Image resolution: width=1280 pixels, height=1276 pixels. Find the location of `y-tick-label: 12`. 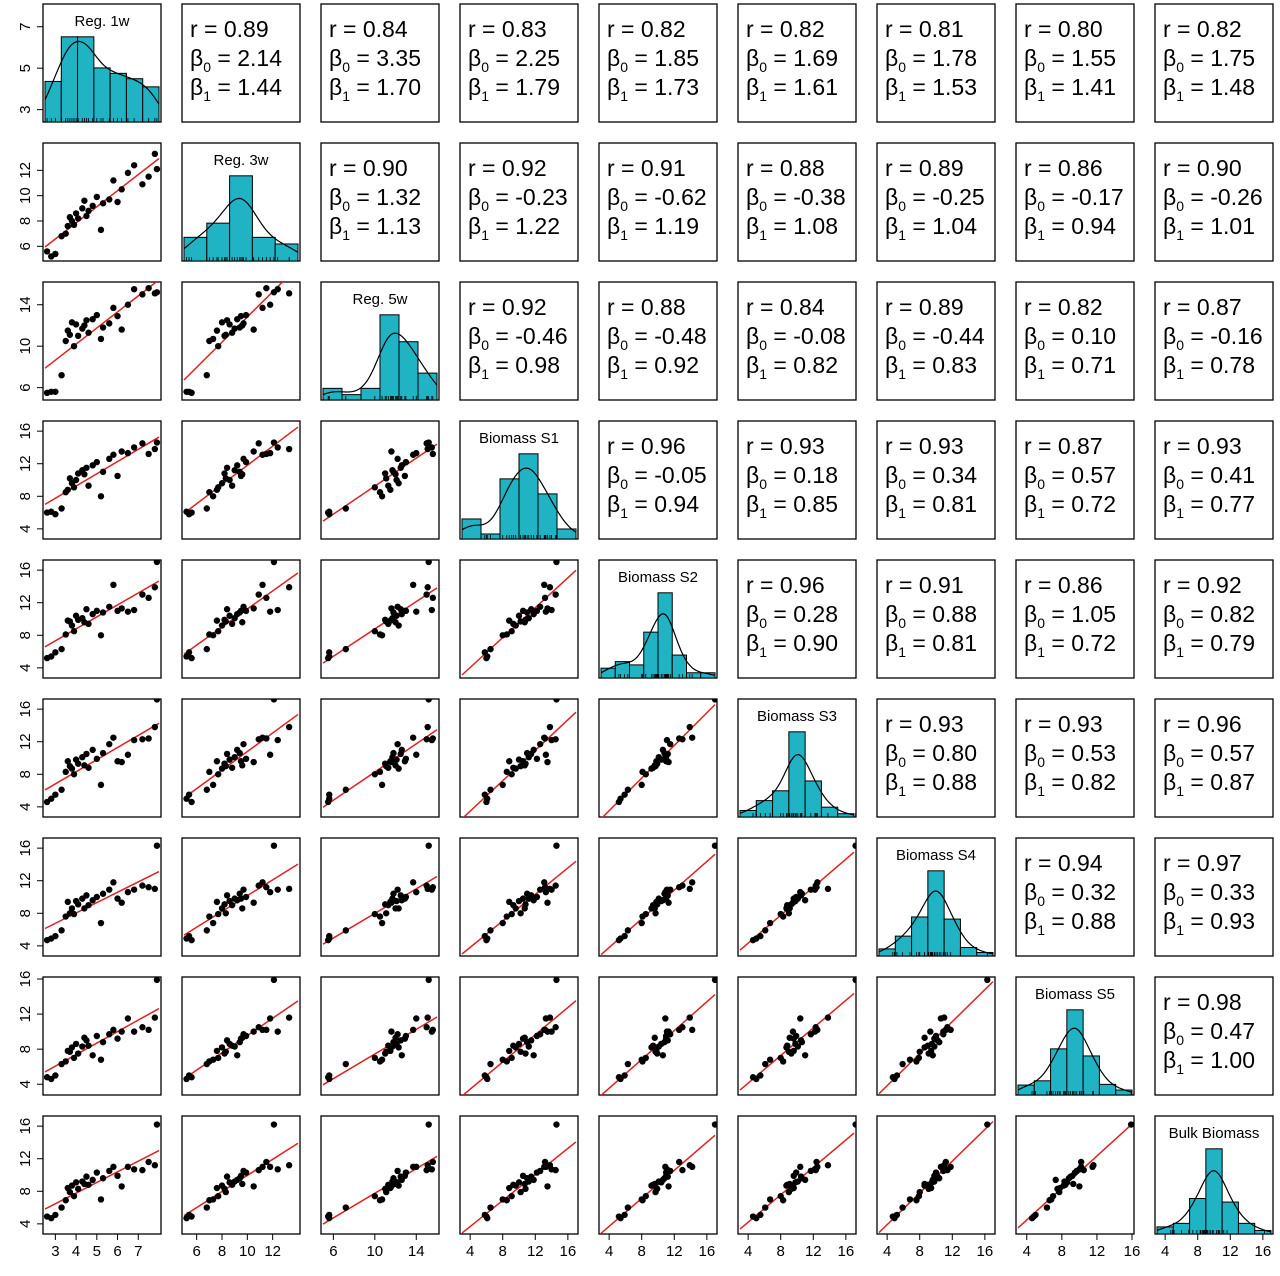

y-tick-label: 12 is located at coordinates (25, 463).